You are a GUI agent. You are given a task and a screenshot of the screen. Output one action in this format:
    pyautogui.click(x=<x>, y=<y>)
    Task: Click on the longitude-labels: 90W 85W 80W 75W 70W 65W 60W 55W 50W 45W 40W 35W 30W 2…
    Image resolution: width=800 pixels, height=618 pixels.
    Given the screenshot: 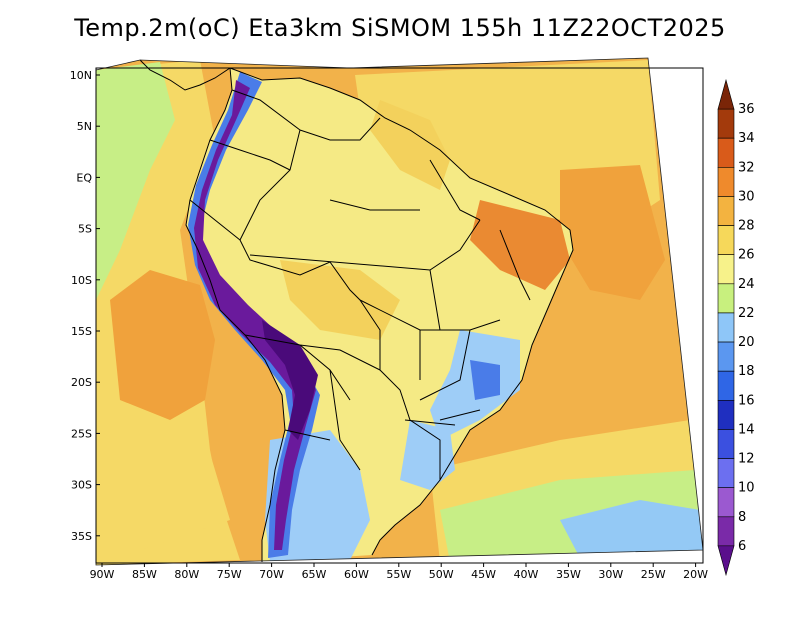 What is the action you would take?
    pyautogui.click(x=399, y=572)
    